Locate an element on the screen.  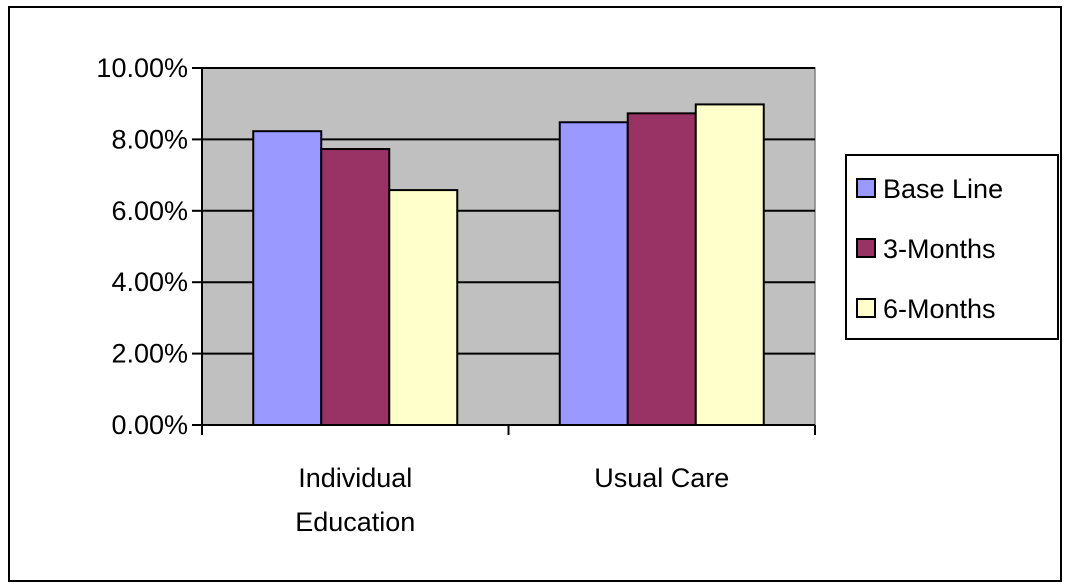
y-tick-label: 8.00% is located at coordinates (149, 139).